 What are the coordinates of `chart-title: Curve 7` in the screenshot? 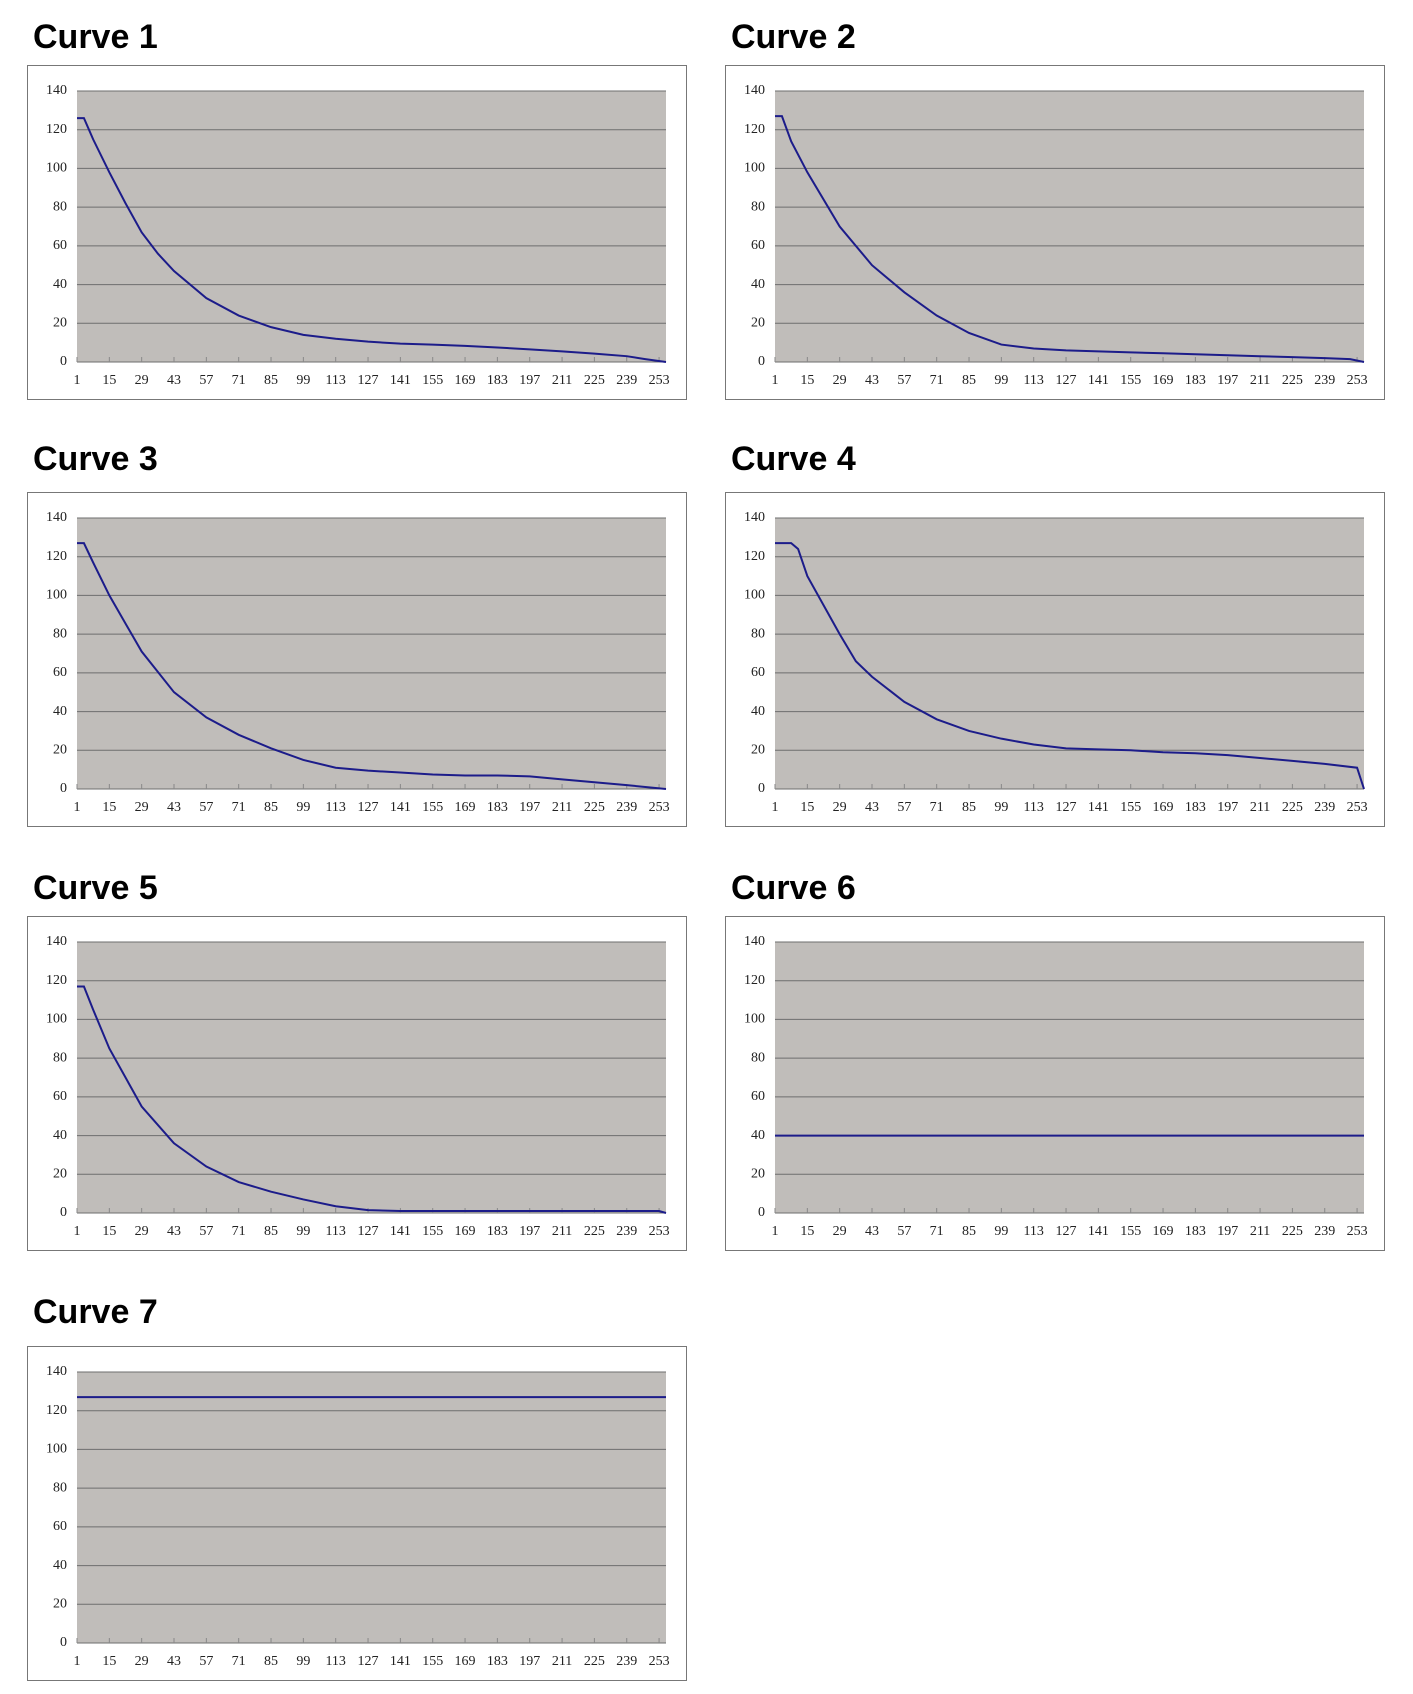 It's located at (95, 1312).